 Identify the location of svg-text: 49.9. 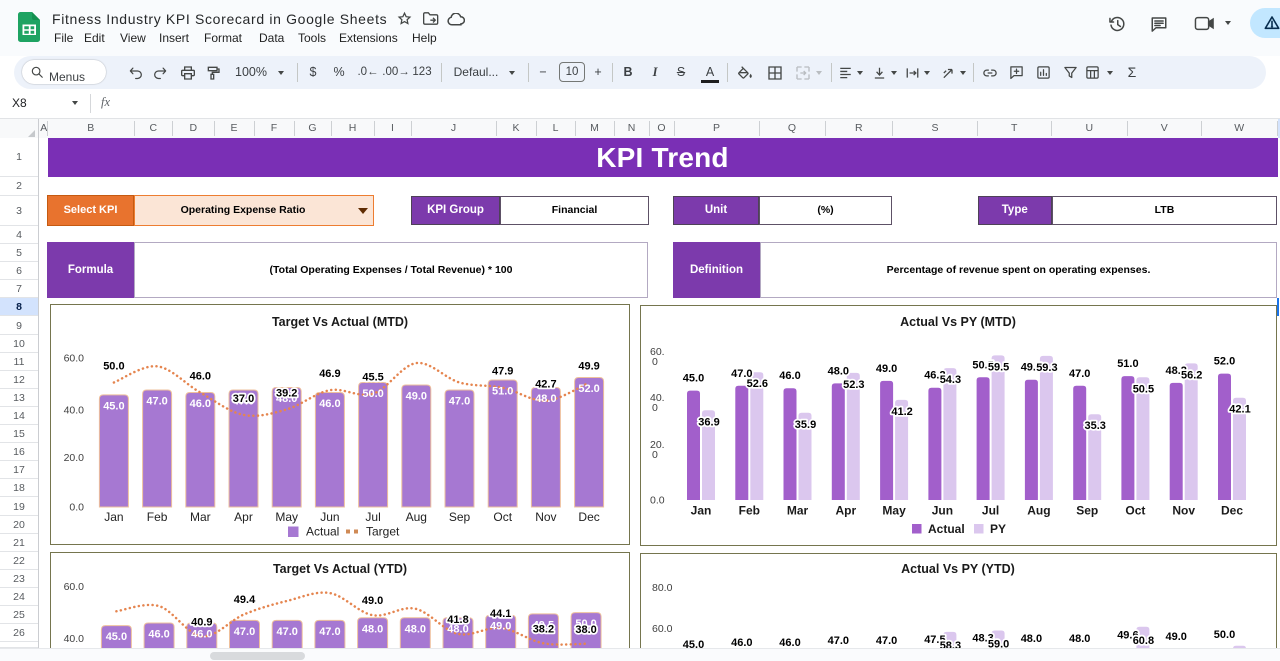
(588, 367).